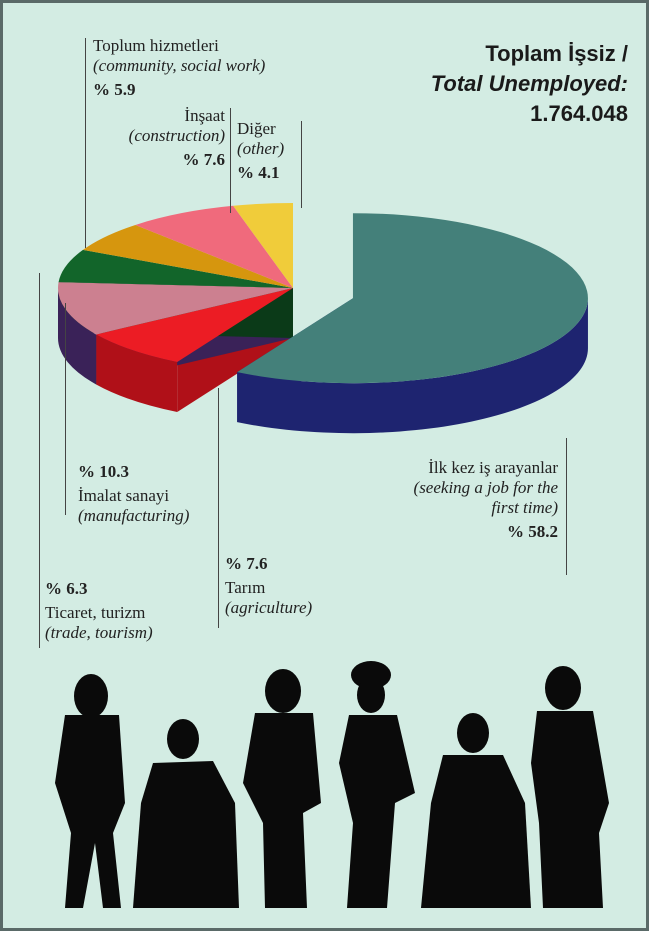 This screenshot has height=931, width=649. I want to click on slice-label: % 10.3 İmalat sanayi (manufacturing), so click(153, 492).